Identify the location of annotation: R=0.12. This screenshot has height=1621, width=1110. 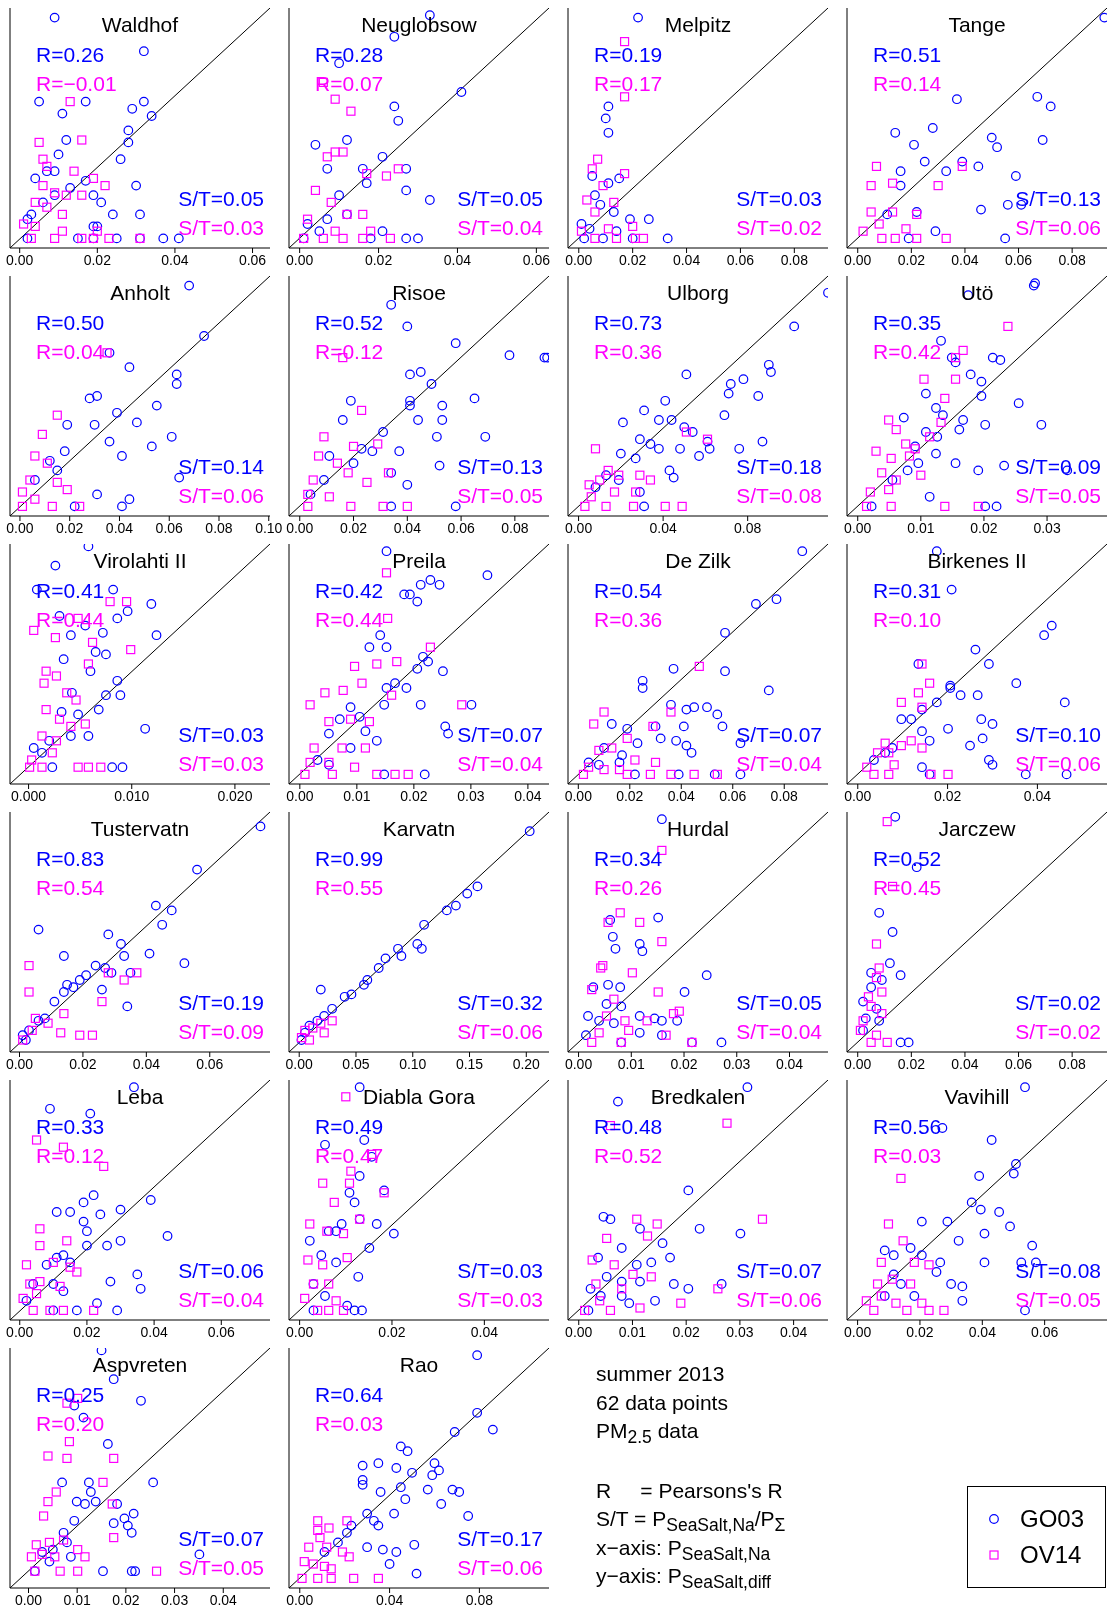
(70, 1156).